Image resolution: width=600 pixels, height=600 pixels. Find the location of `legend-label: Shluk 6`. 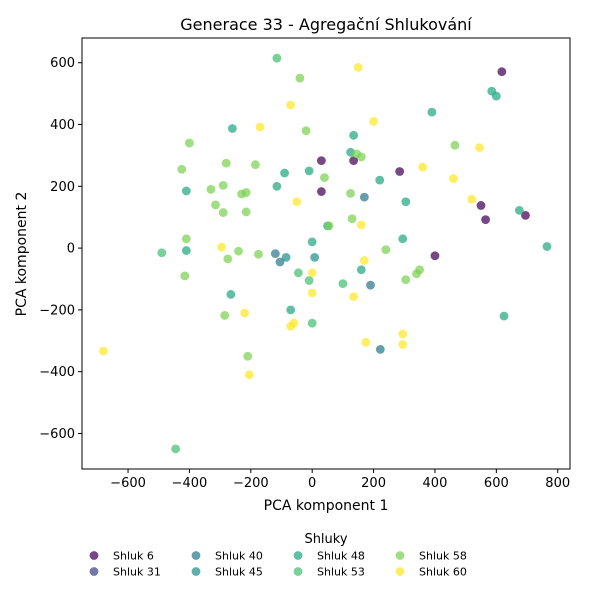

legend-label: Shluk 6 is located at coordinates (133, 556).